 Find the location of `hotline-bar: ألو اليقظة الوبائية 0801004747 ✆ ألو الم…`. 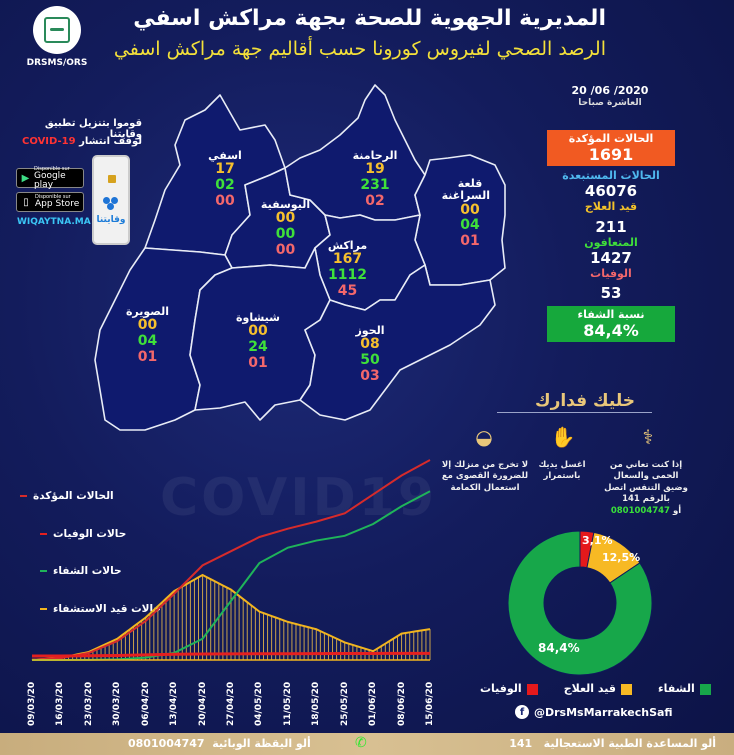

hotline-bar: ألو اليقظة الوبائية 0801004747 ✆ ألو الم… is located at coordinates (367, 744).